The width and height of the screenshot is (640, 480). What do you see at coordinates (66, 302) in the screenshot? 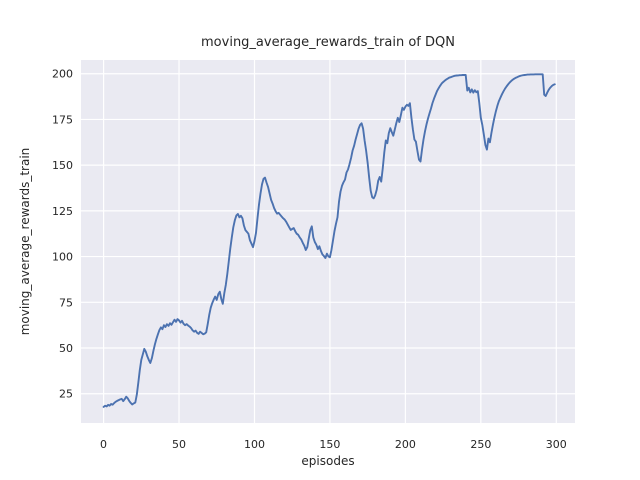
I see `y-tick-label: 75` at bounding box center [66, 302].